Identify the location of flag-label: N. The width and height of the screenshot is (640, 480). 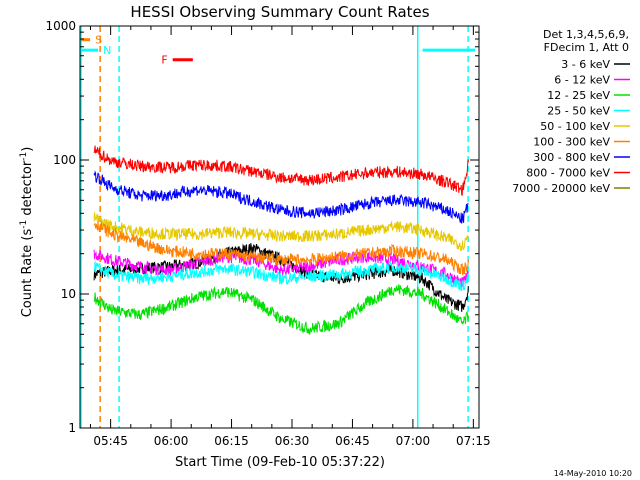
(107, 50).